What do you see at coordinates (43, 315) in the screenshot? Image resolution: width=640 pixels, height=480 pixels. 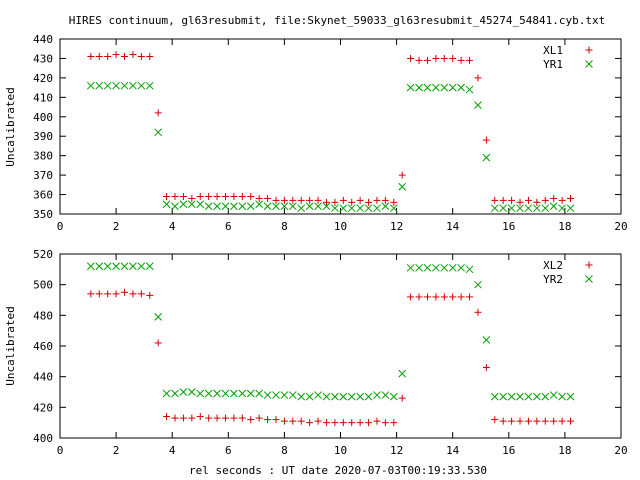 I see `lower-panel-y-tick-label: 480` at bounding box center [43, 315].